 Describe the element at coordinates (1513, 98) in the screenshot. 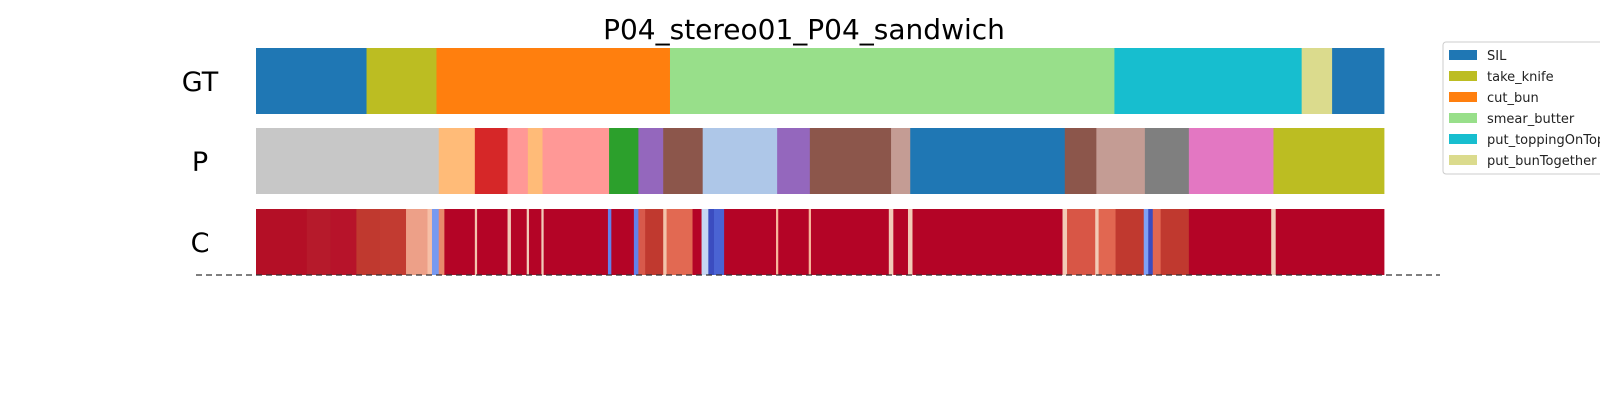

I see `legend-label-2: cut_bun` at that location.